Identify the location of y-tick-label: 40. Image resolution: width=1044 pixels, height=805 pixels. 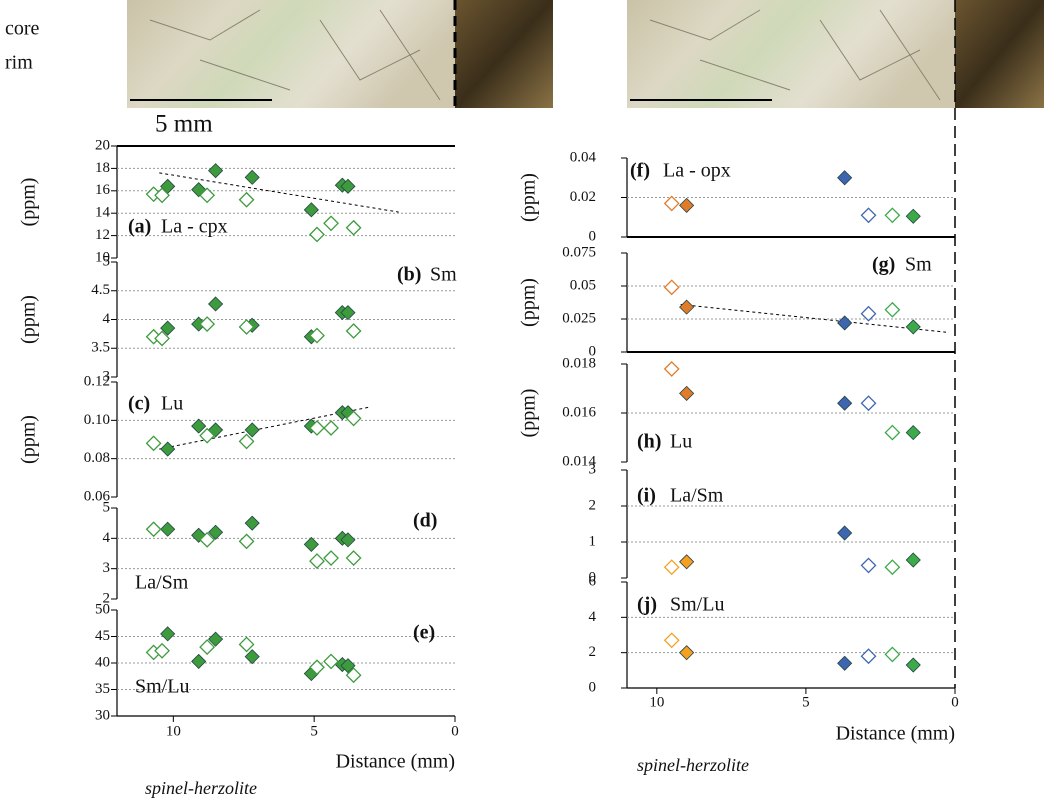
(102, 662).